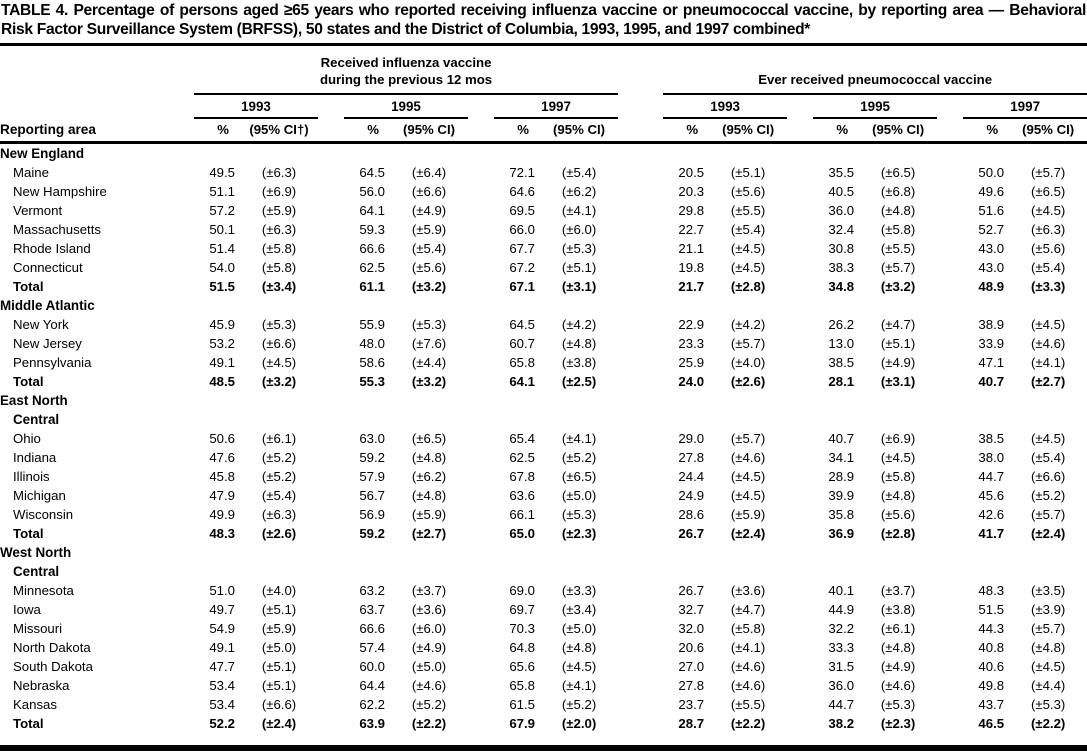 The width and height of the screenshot is (1087, 751). I want to click on row-label: Minnesota, so click(43, 590).